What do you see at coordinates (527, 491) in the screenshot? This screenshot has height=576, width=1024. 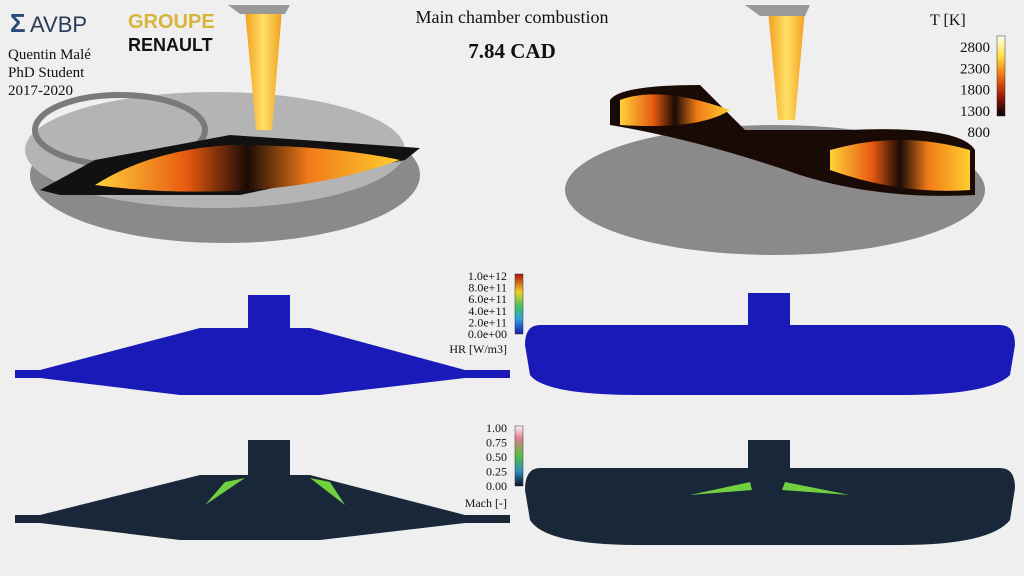 I see `jets` at bounding box center [527, 491].